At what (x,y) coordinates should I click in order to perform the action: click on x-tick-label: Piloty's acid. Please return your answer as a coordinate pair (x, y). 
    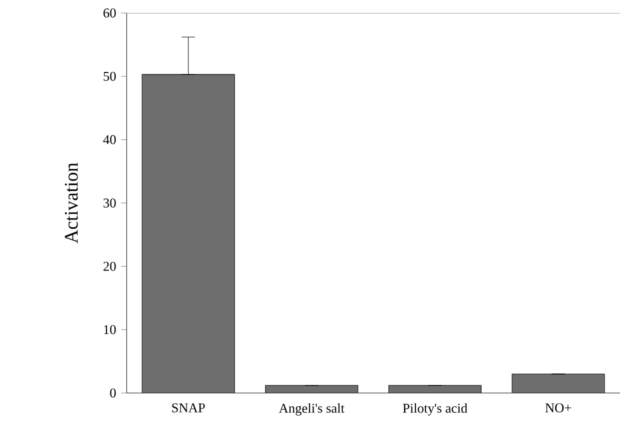
    Looking at the image, I should click on (435, 409).